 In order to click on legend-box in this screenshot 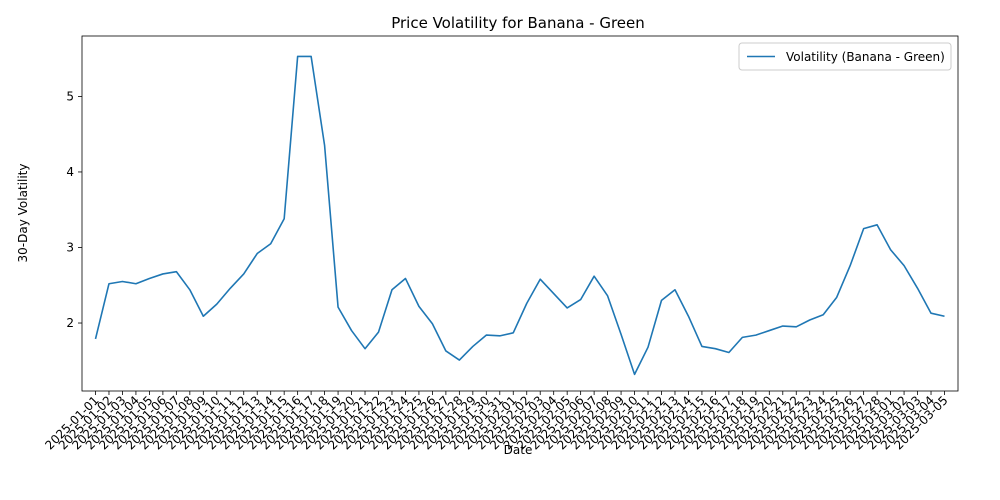, I will do `click(845, 56)`.